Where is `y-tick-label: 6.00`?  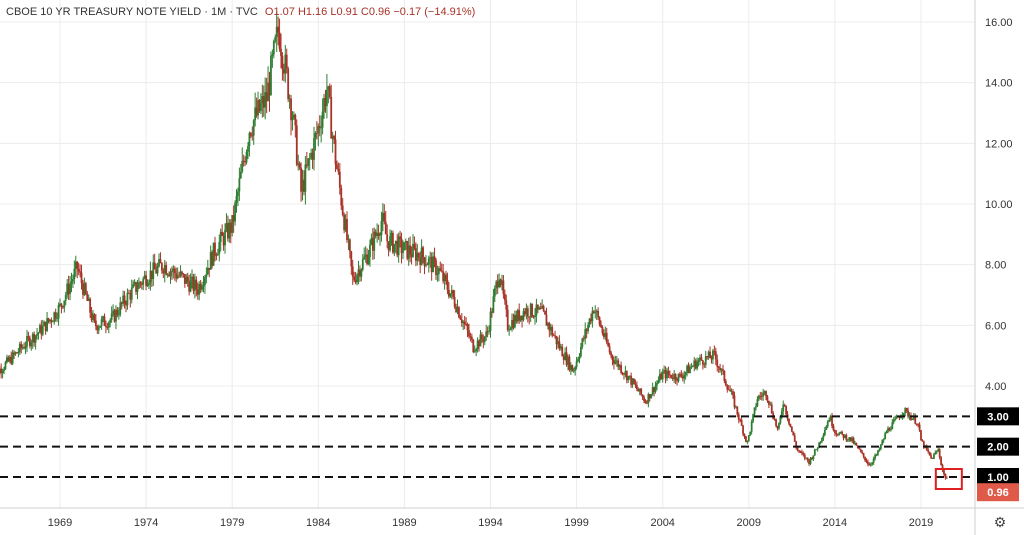 y-tick-label: 6.00 is located at coordinates (995, 326).